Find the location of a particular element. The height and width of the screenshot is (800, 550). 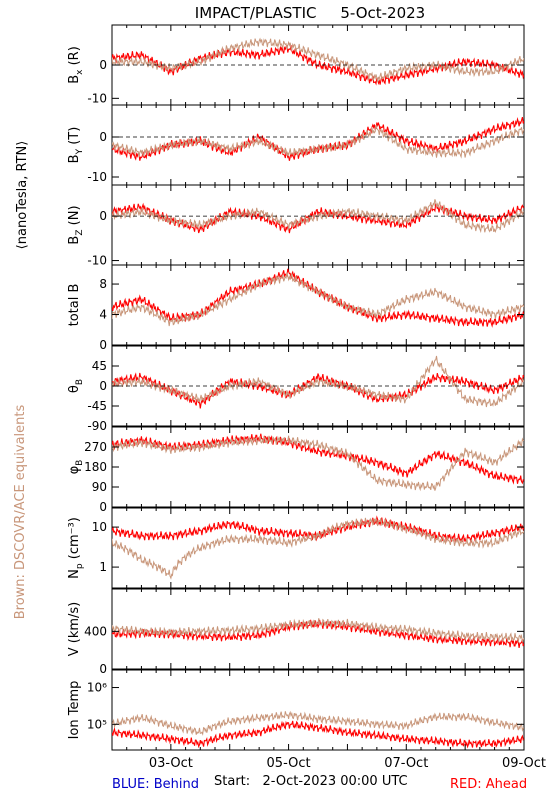

series-ace-bx is located at coordinates (318, 60).